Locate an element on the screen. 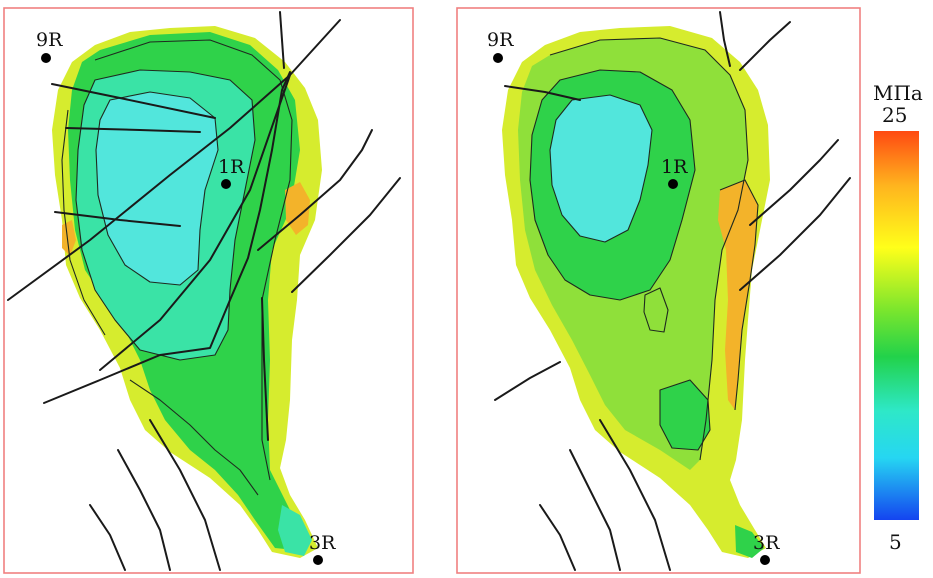  right-well-3R: 3R is located at coordinates (766, 548).